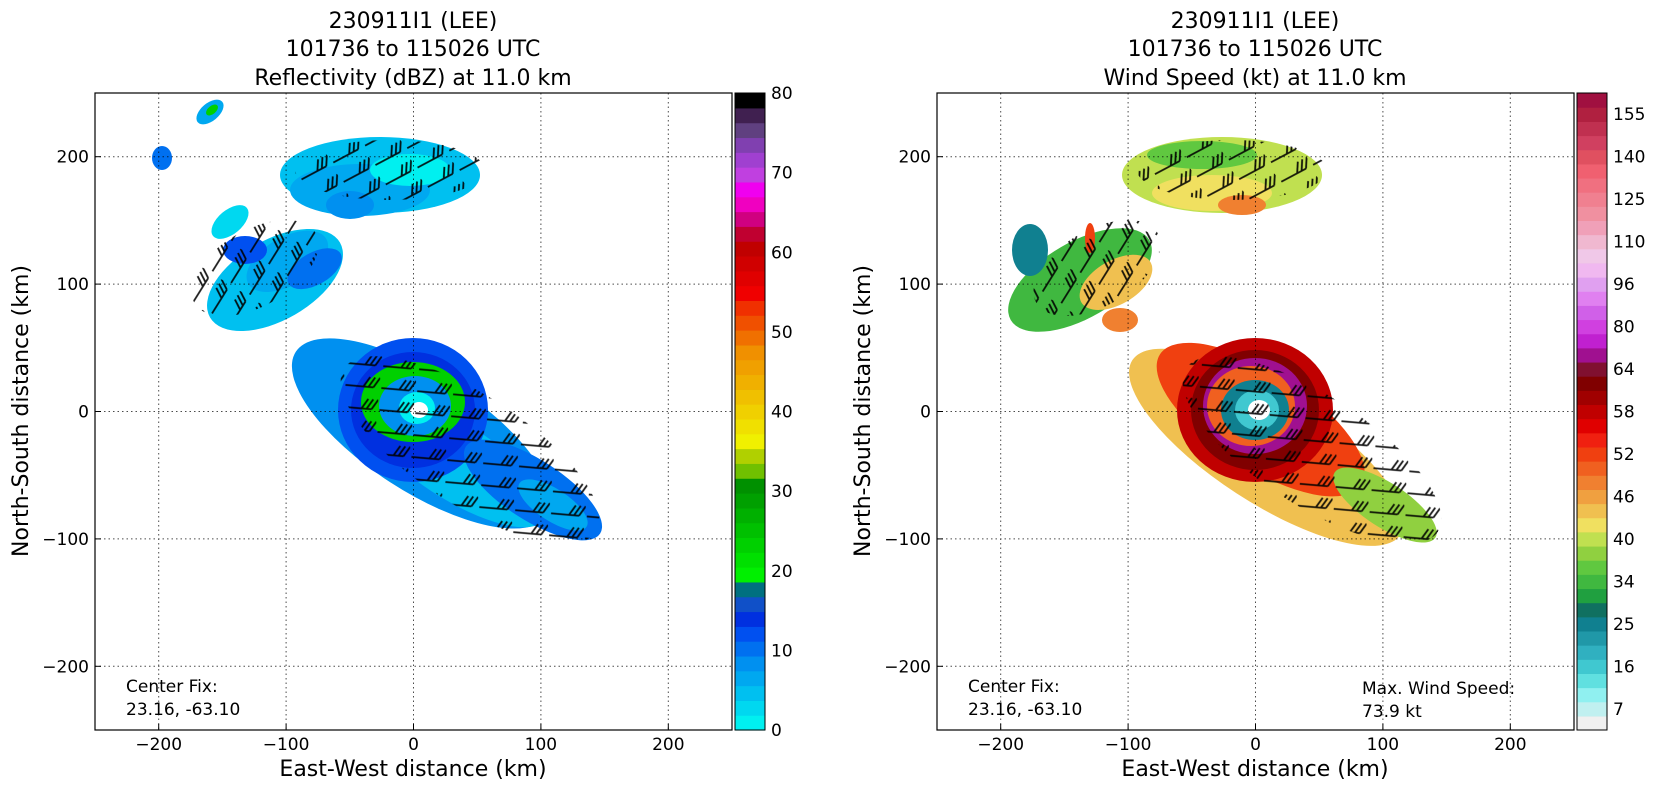 The height and width of the screenshot is (787, 1655). Describe the element at coordinates (1225, 341) in the screenshot. I see `wind-speed-field` at that location.